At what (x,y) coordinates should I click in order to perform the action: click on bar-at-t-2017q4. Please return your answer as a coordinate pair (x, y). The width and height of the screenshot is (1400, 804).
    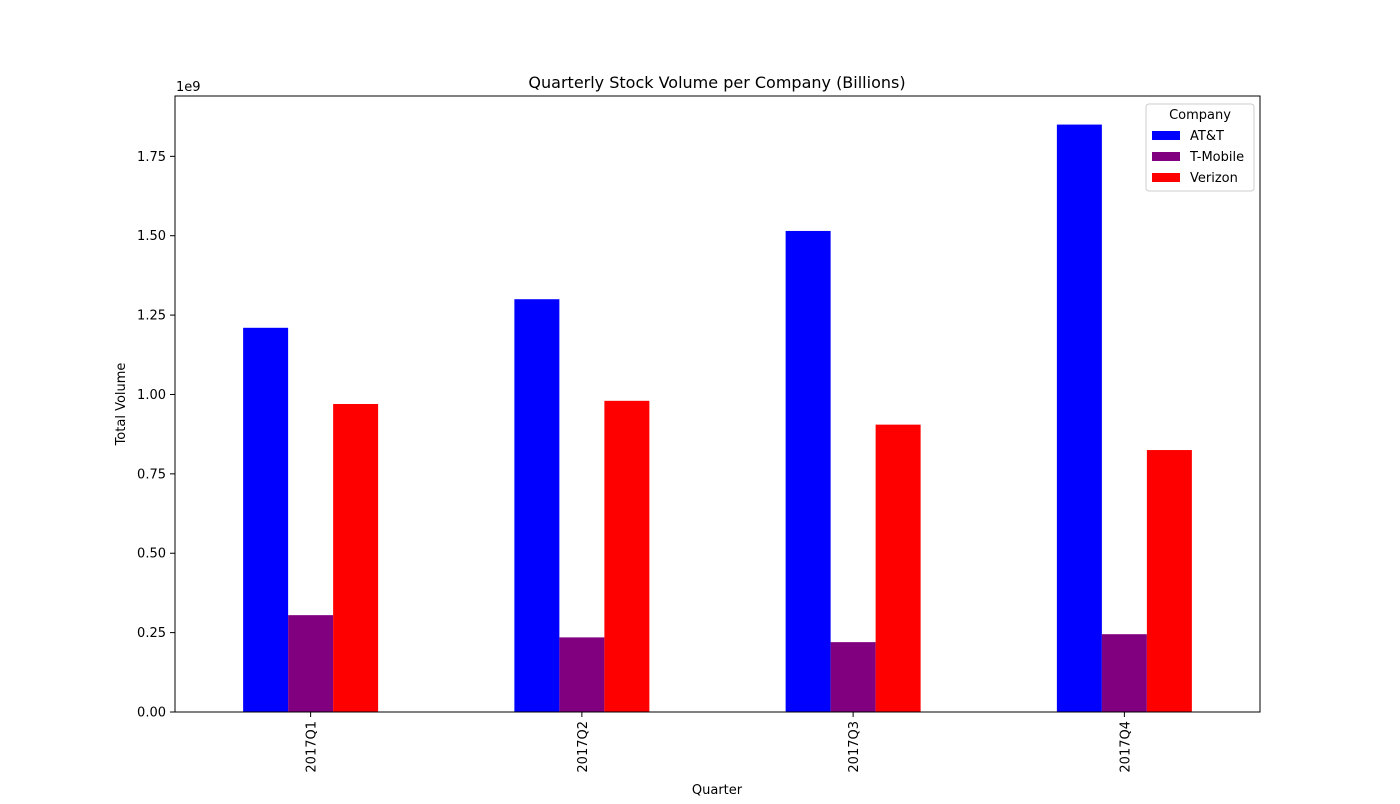
    Looking at the image, I should click on (1079, 418).